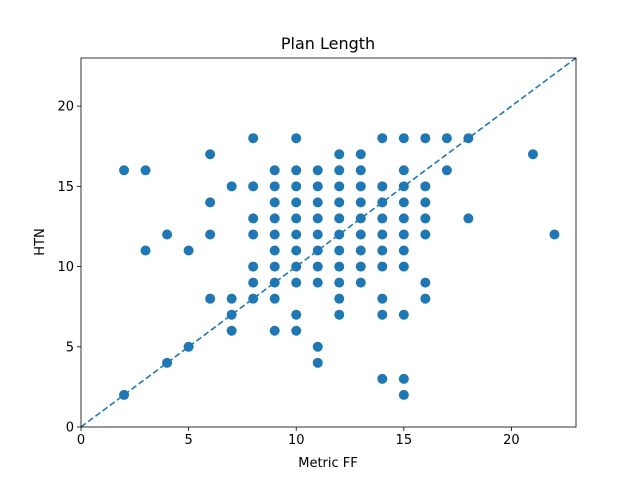 The height and width of the screenshot is (484, 640). I want to click on y-tick-label: 20, so click(65, 107).